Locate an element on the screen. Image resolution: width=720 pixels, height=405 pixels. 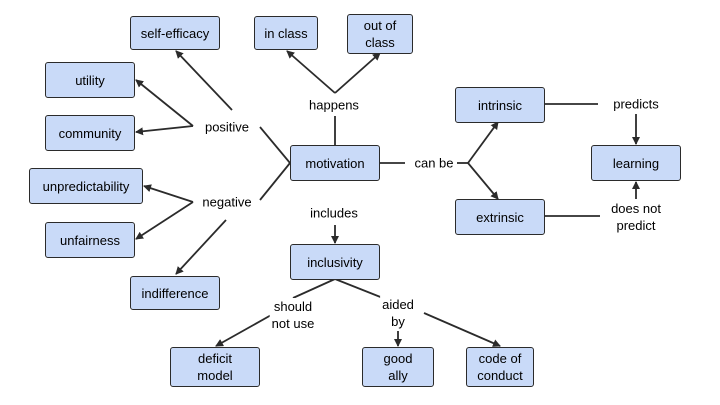
node-learning: learning is located at coordinates (636, 163).